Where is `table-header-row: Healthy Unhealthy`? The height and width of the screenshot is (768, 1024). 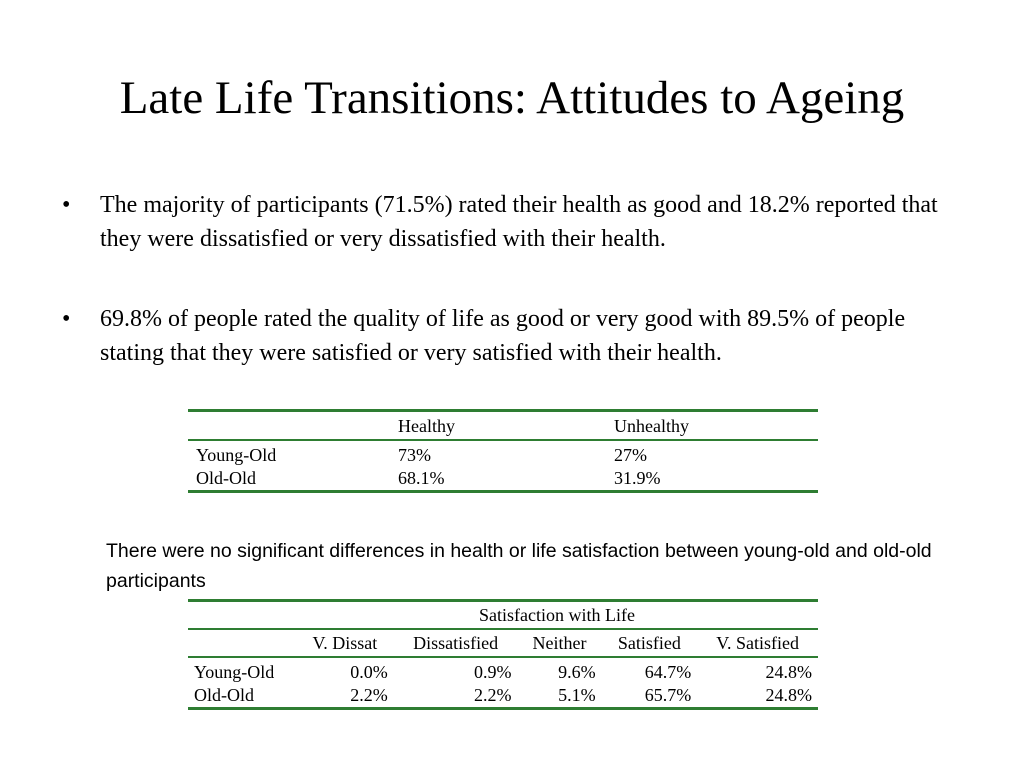
table-header-row: Healthy Unhealthy is located at coordinates (503, 425).